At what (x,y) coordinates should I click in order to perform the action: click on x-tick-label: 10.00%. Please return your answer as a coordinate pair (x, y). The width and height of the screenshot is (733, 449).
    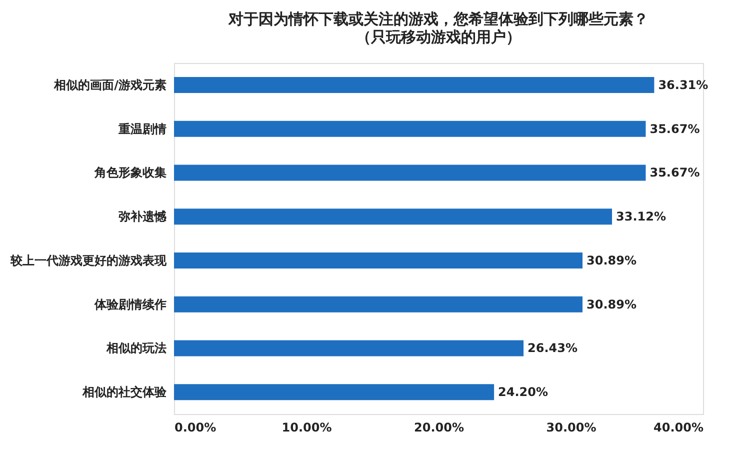
    Looking at the image, I should click on (307, 427).